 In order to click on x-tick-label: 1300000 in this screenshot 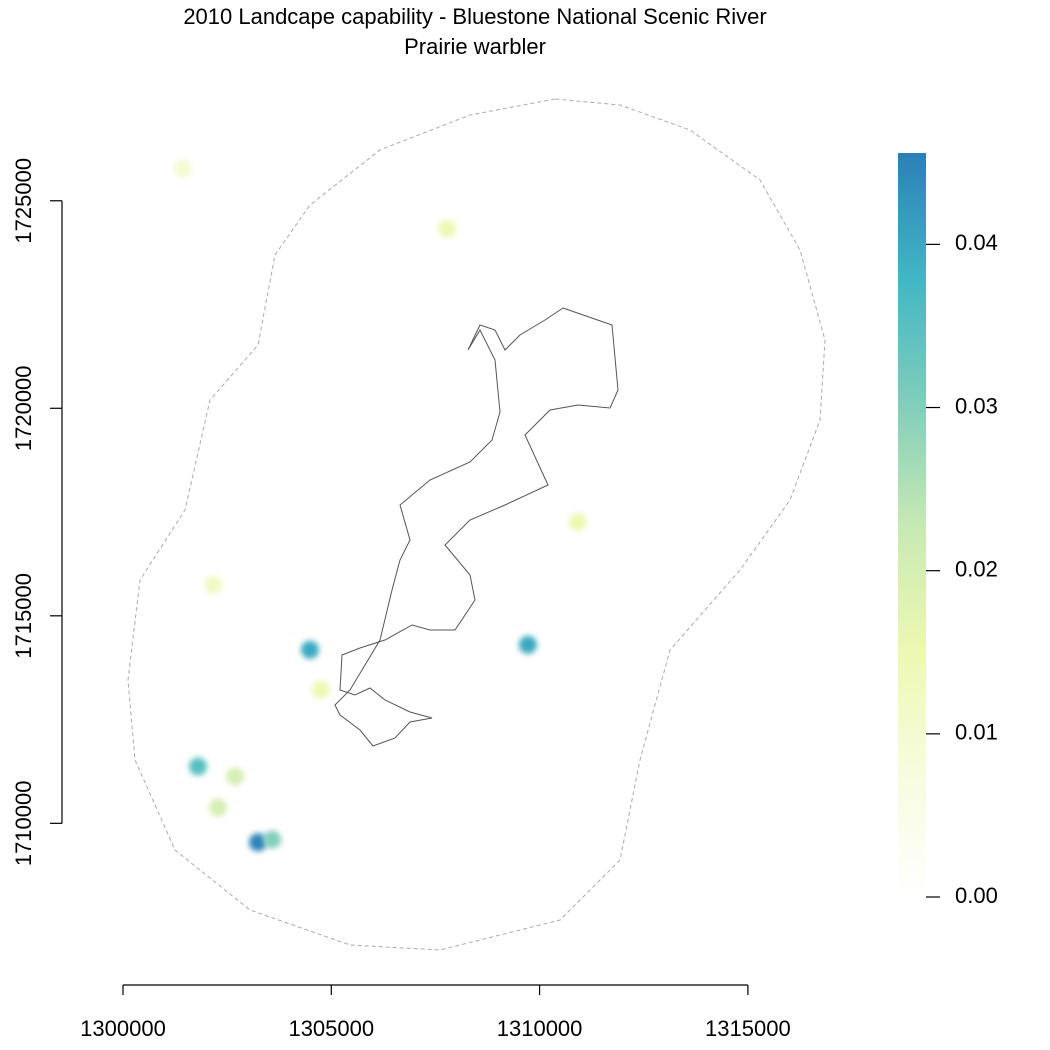, I will do `click(123, 1028)`.